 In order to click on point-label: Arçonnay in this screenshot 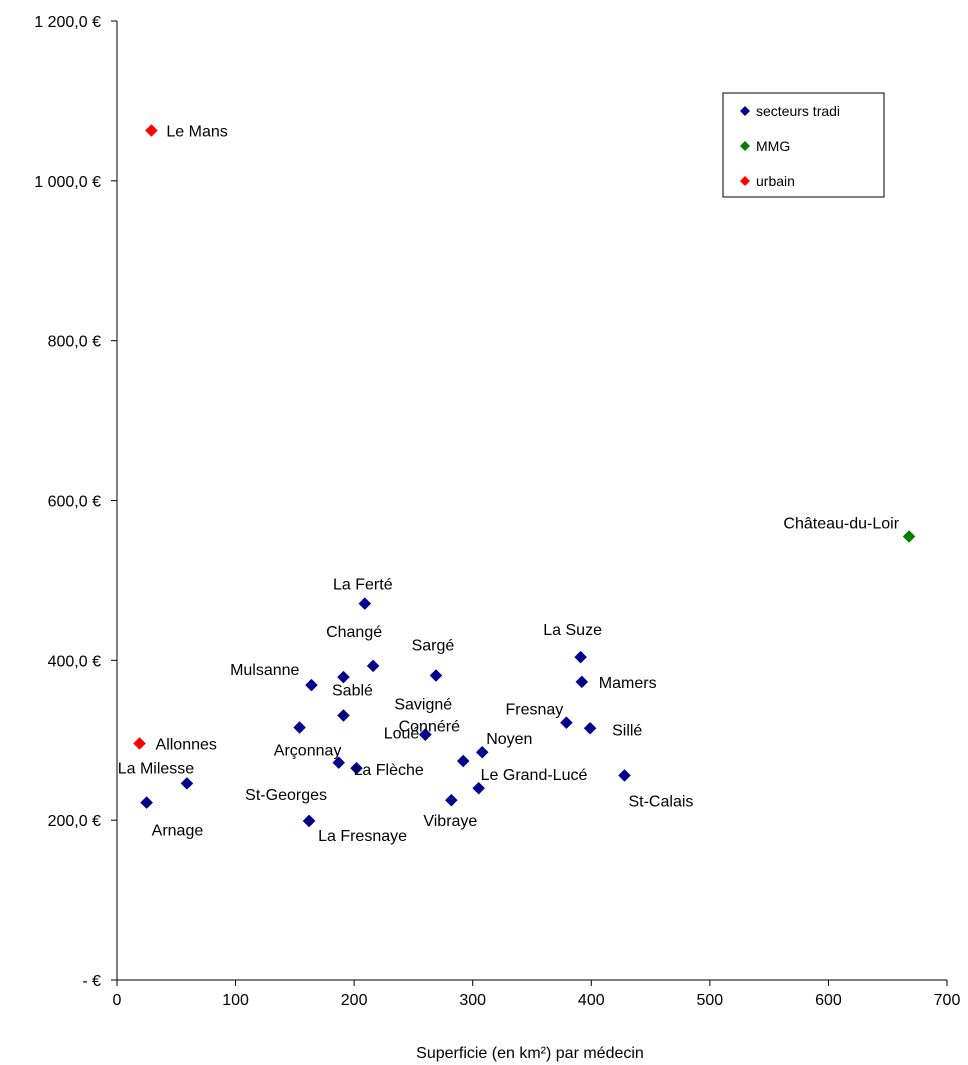, I will do `click(308, 750)`.